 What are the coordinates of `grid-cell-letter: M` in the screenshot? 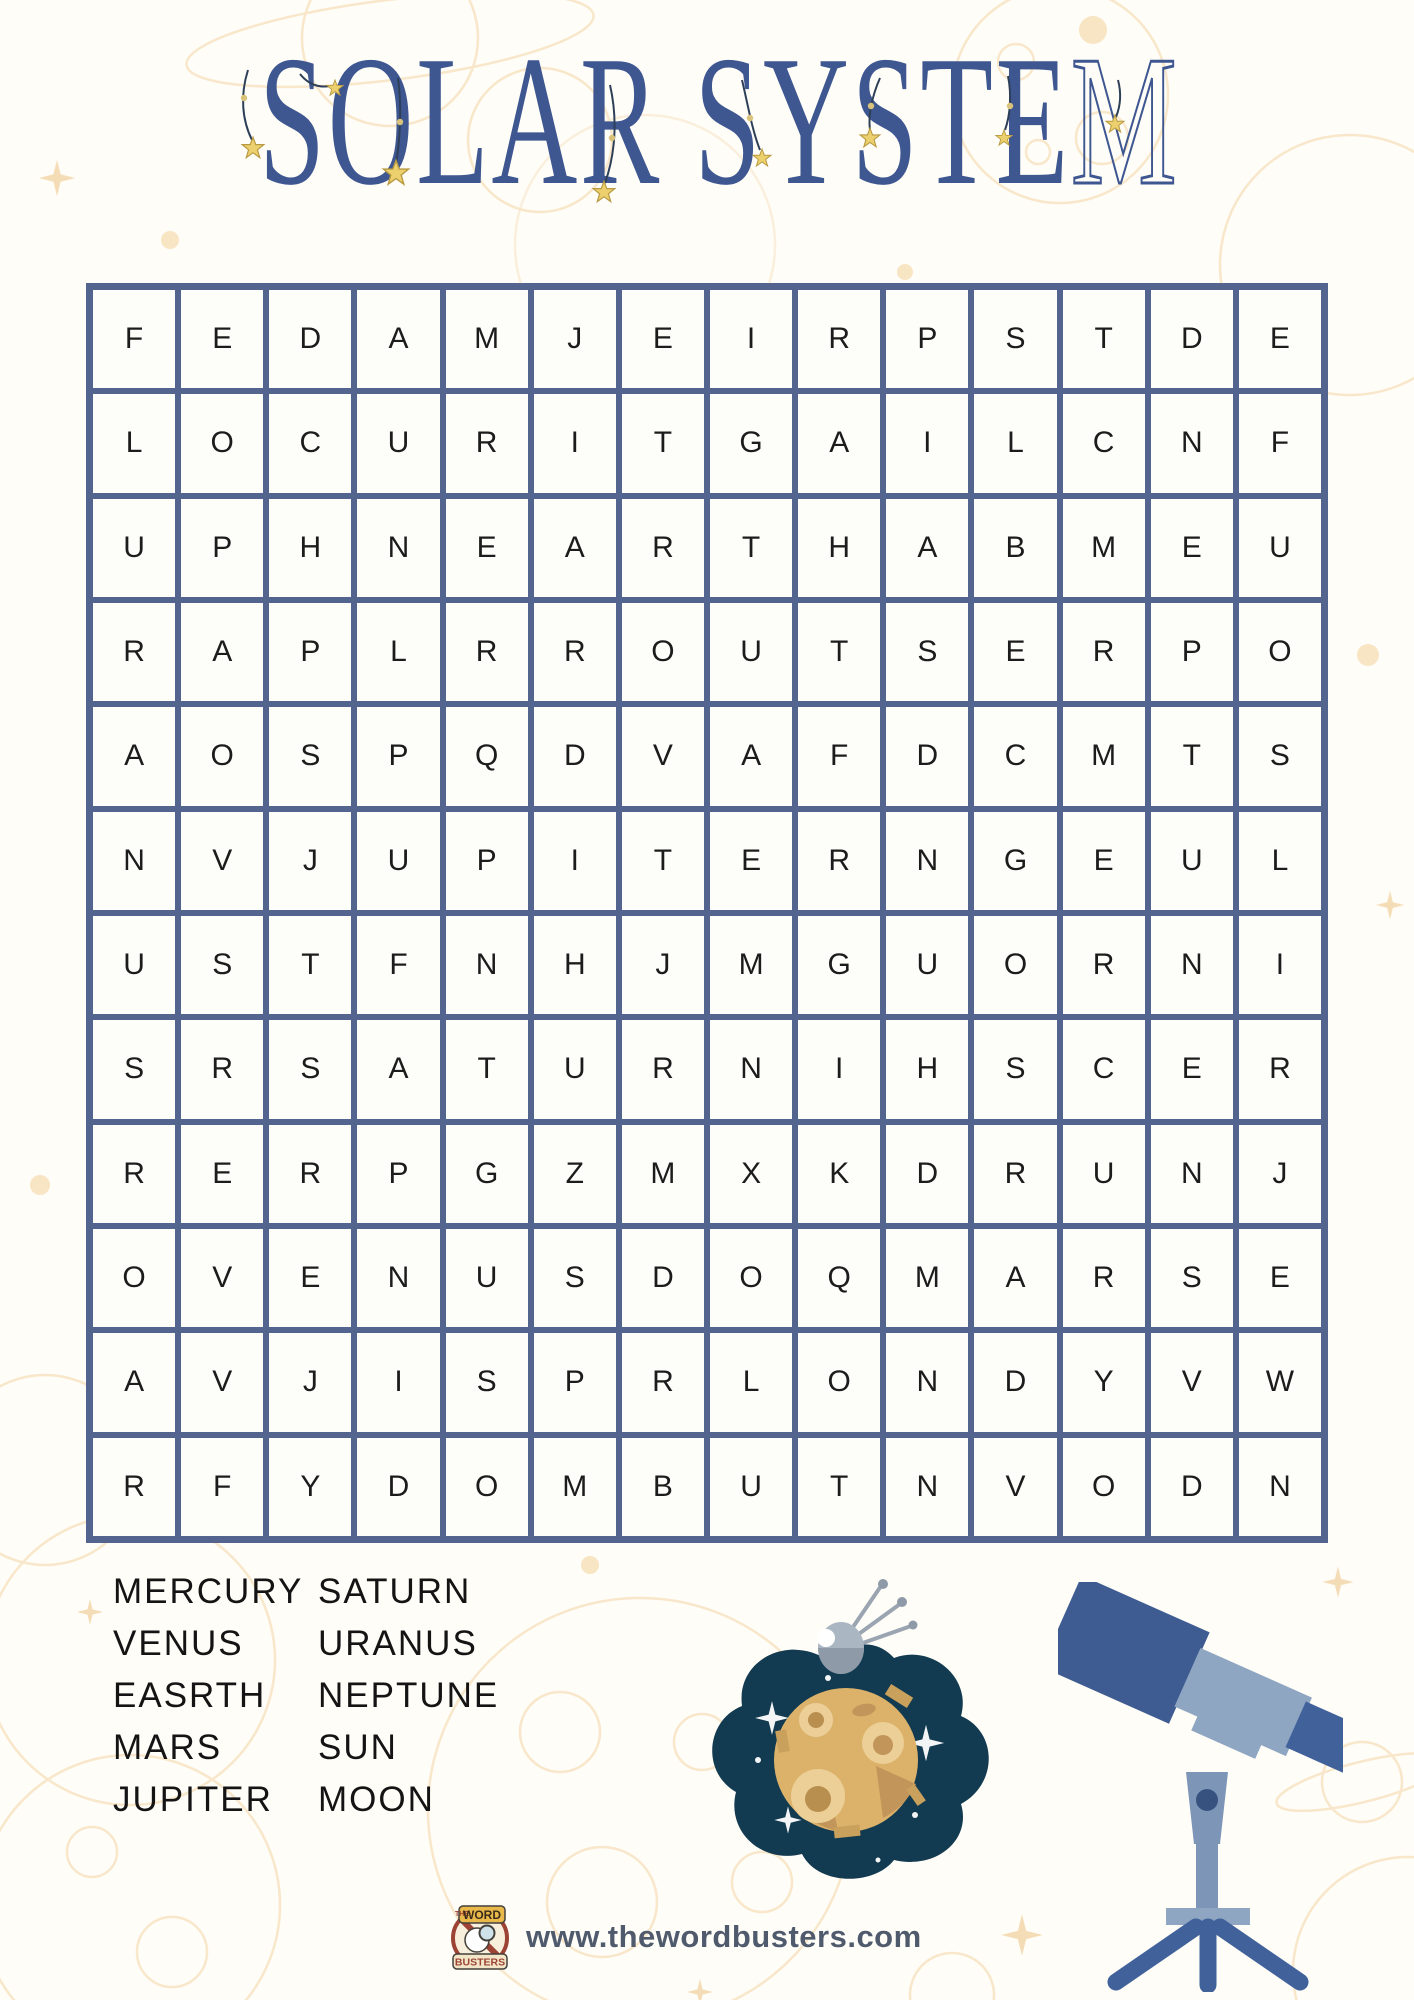 It's located at (927, 1278).